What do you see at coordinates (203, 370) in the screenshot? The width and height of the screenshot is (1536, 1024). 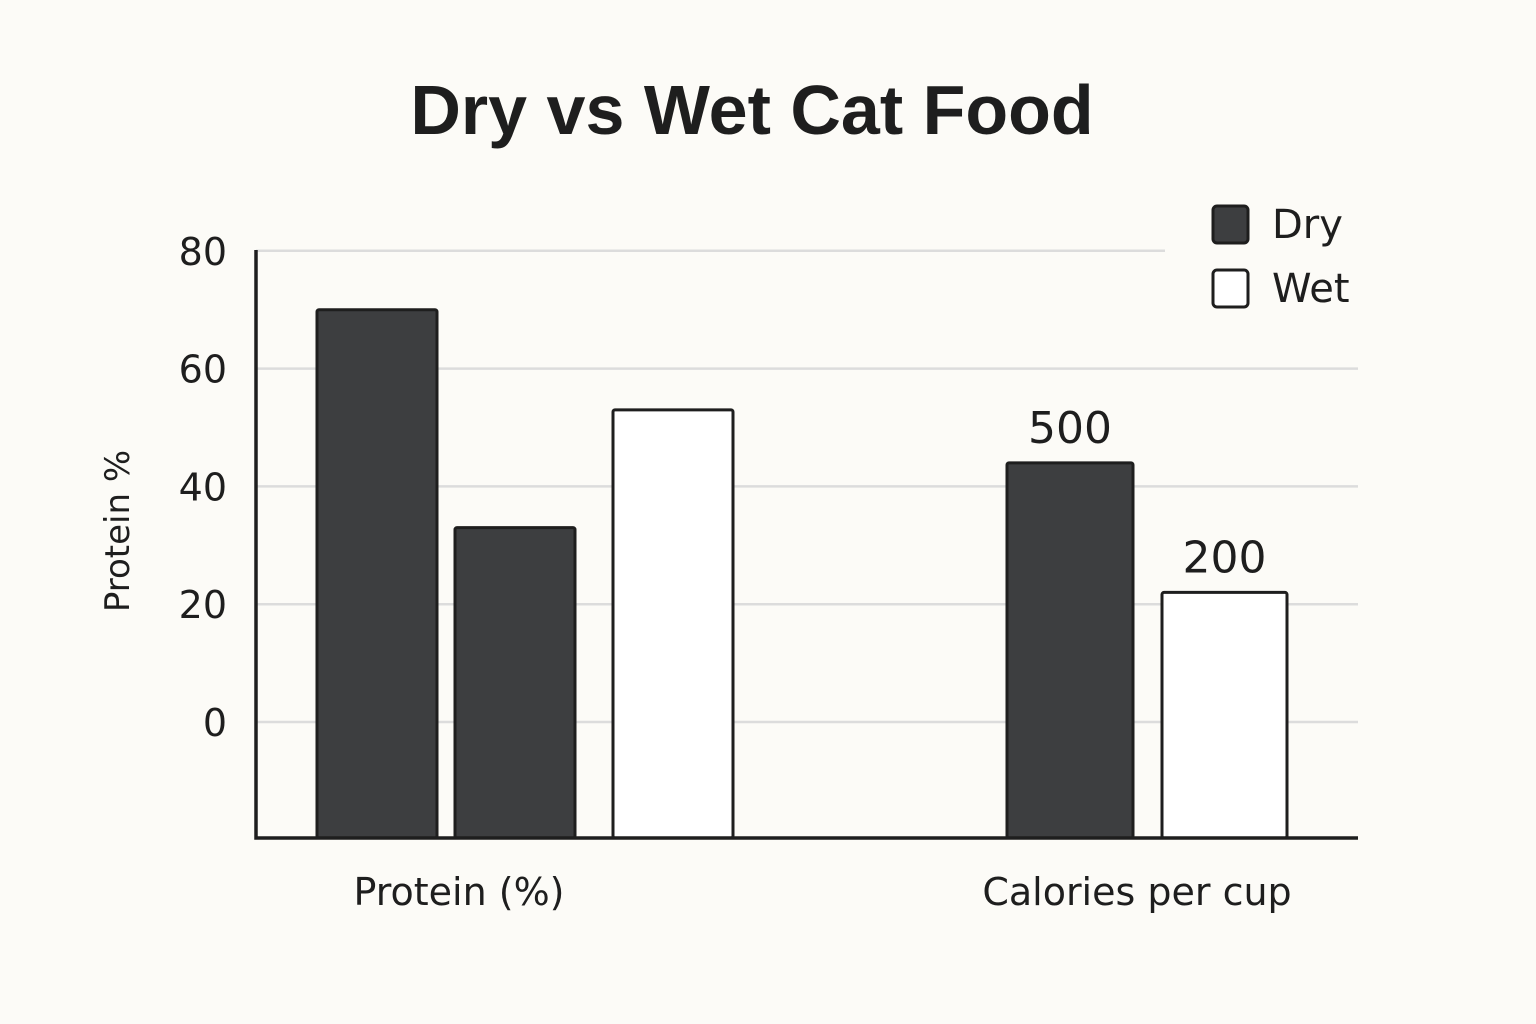 I see `y-tick-label: 60` at bounding box center [203, 370].